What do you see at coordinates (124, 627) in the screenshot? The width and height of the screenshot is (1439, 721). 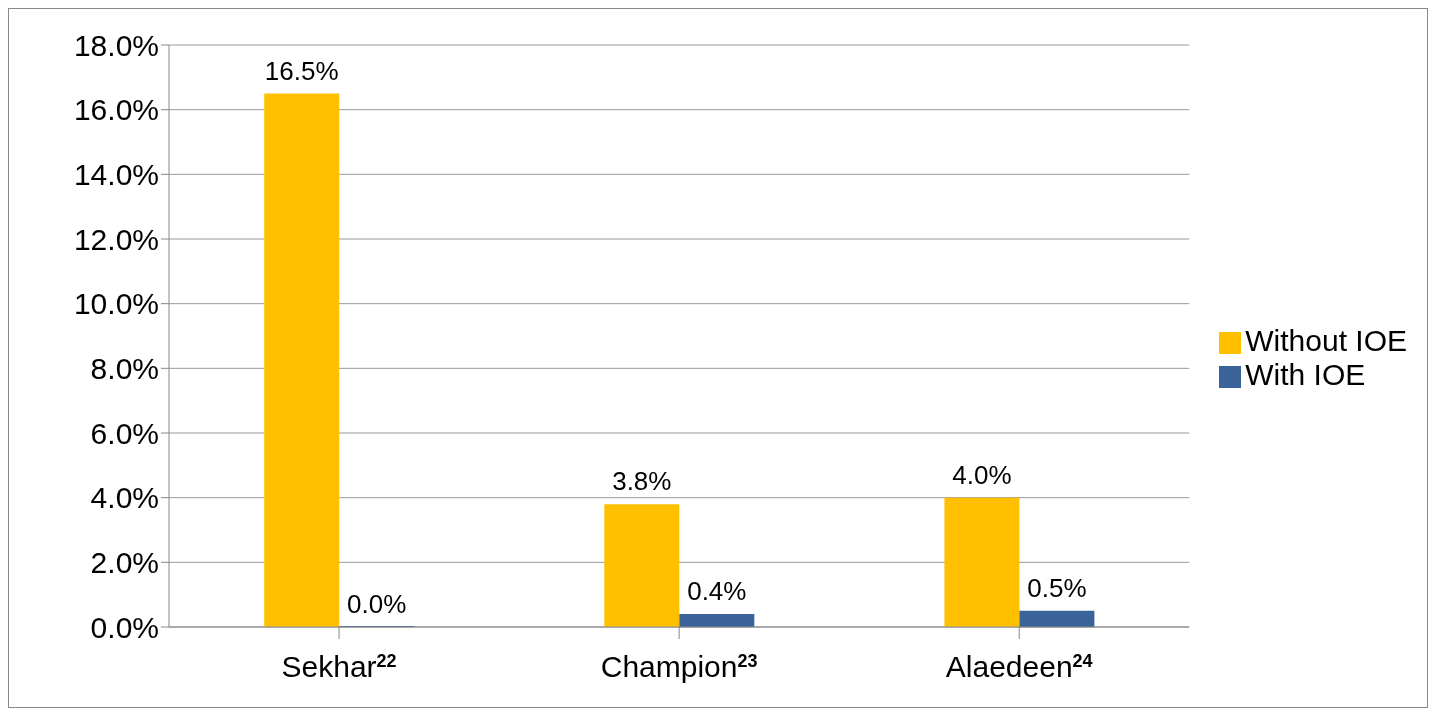 I see `y-tick-label: 0.0%` at bounding box center [124, 627].